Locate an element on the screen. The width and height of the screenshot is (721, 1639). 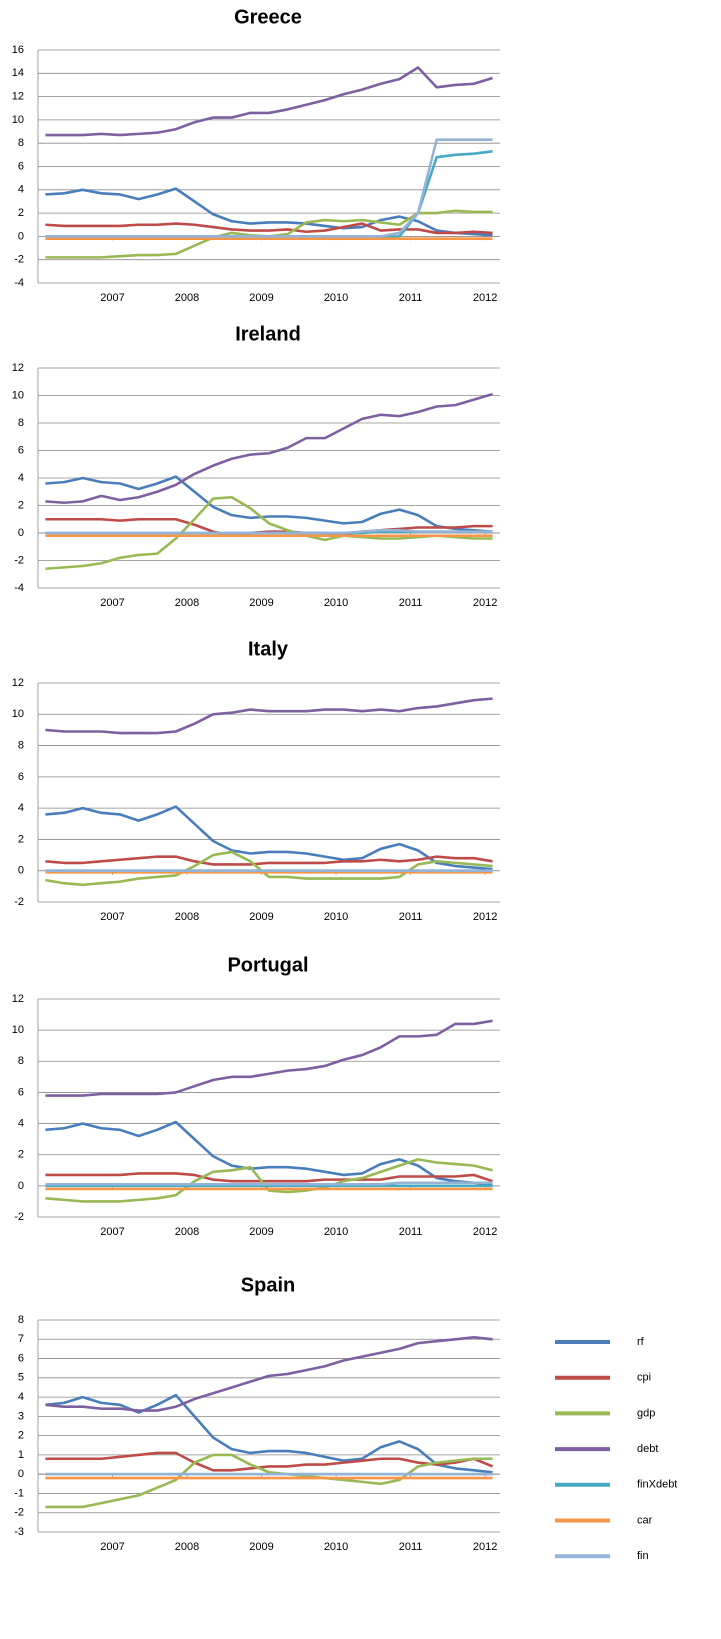
legend-label: cpi is located at coordinates (644, 1378).